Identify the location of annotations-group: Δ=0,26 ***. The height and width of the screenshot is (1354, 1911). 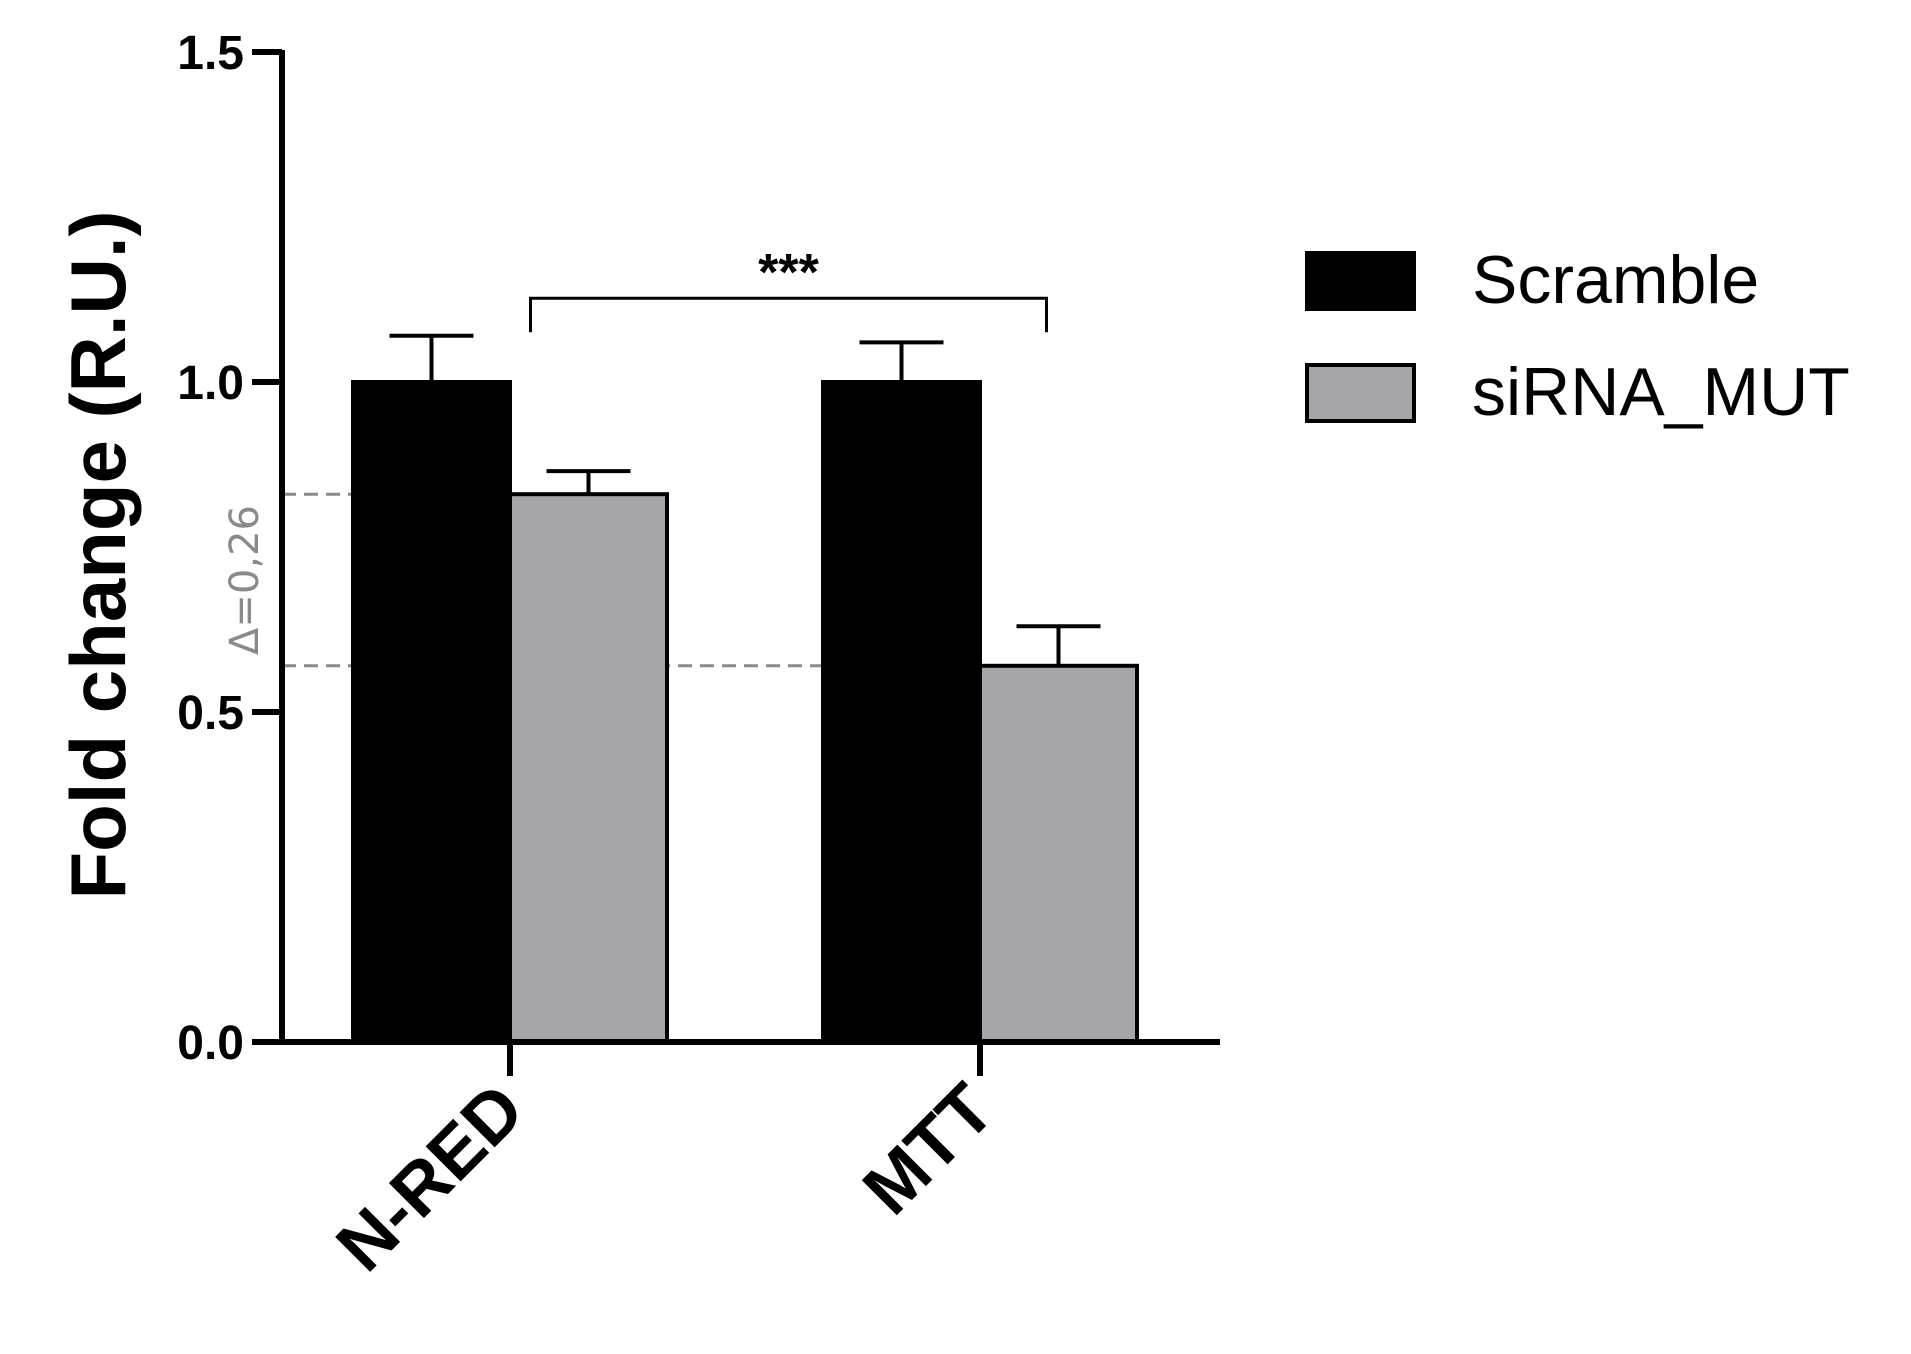
(635, 449).